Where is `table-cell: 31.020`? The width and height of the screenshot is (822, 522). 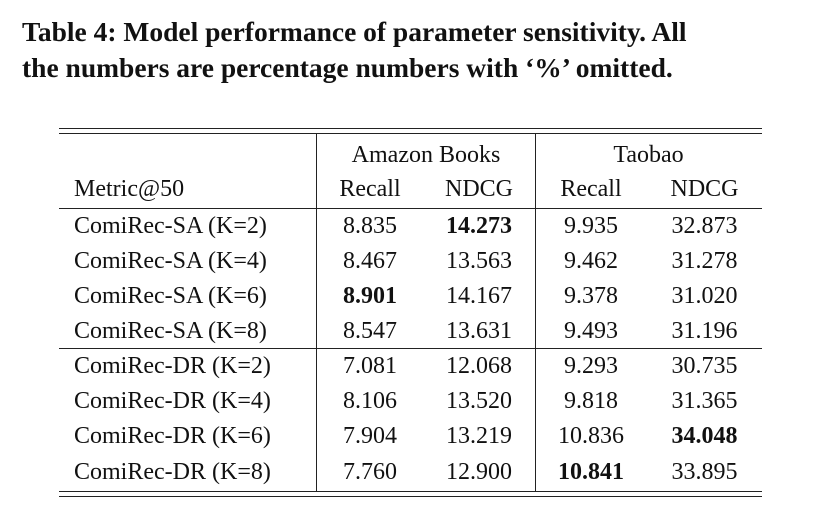 table-cell: 31.020 is located at coordinates (704, 295).